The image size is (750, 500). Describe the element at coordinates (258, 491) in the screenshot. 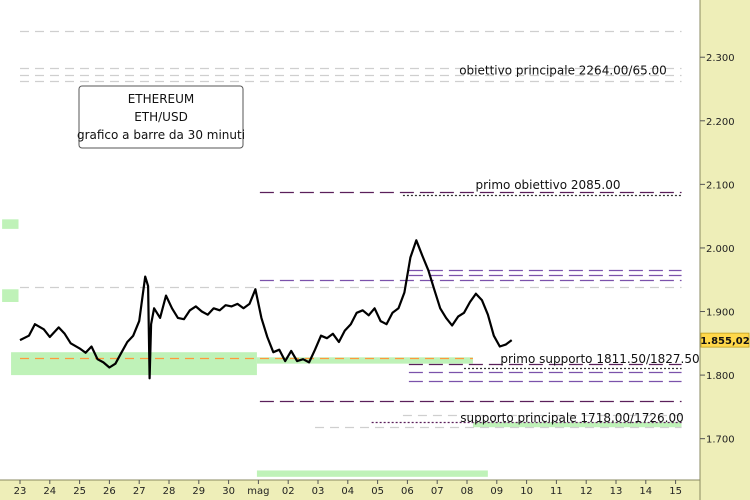

I see `x-tick-label-9: mag` at that location.